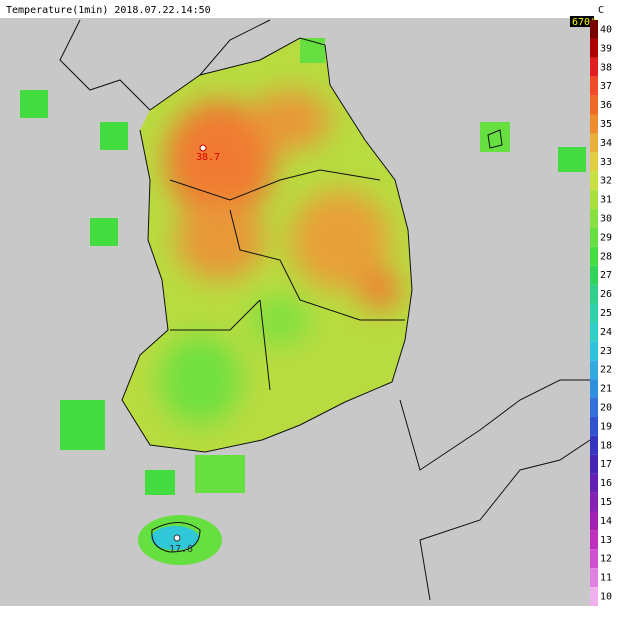  I want to click on colorbar-tick-label: 34, so click(606, 143).